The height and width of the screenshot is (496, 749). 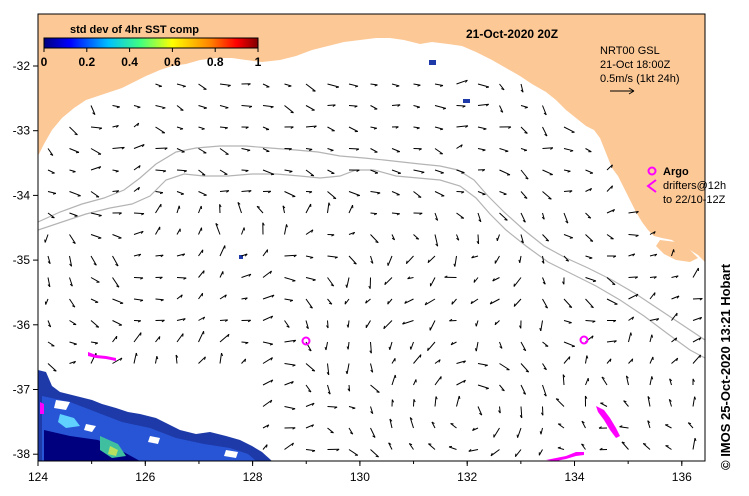 What do you see at coordinates (630, 51) in the screenshot?
I see `legend-product: NRT00 GSL` at bounding box center [630, 51].